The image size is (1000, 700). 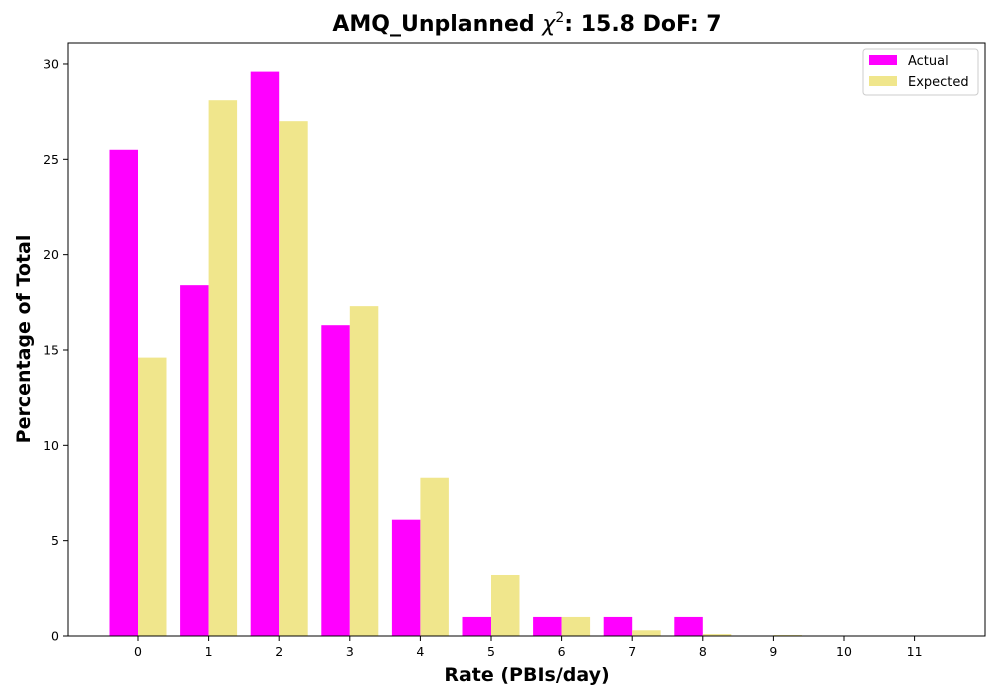 What do you see at coordinates (138, 651) in the screenshot?
I see `x-tick-label: 0` at bounding box center [138, 651].